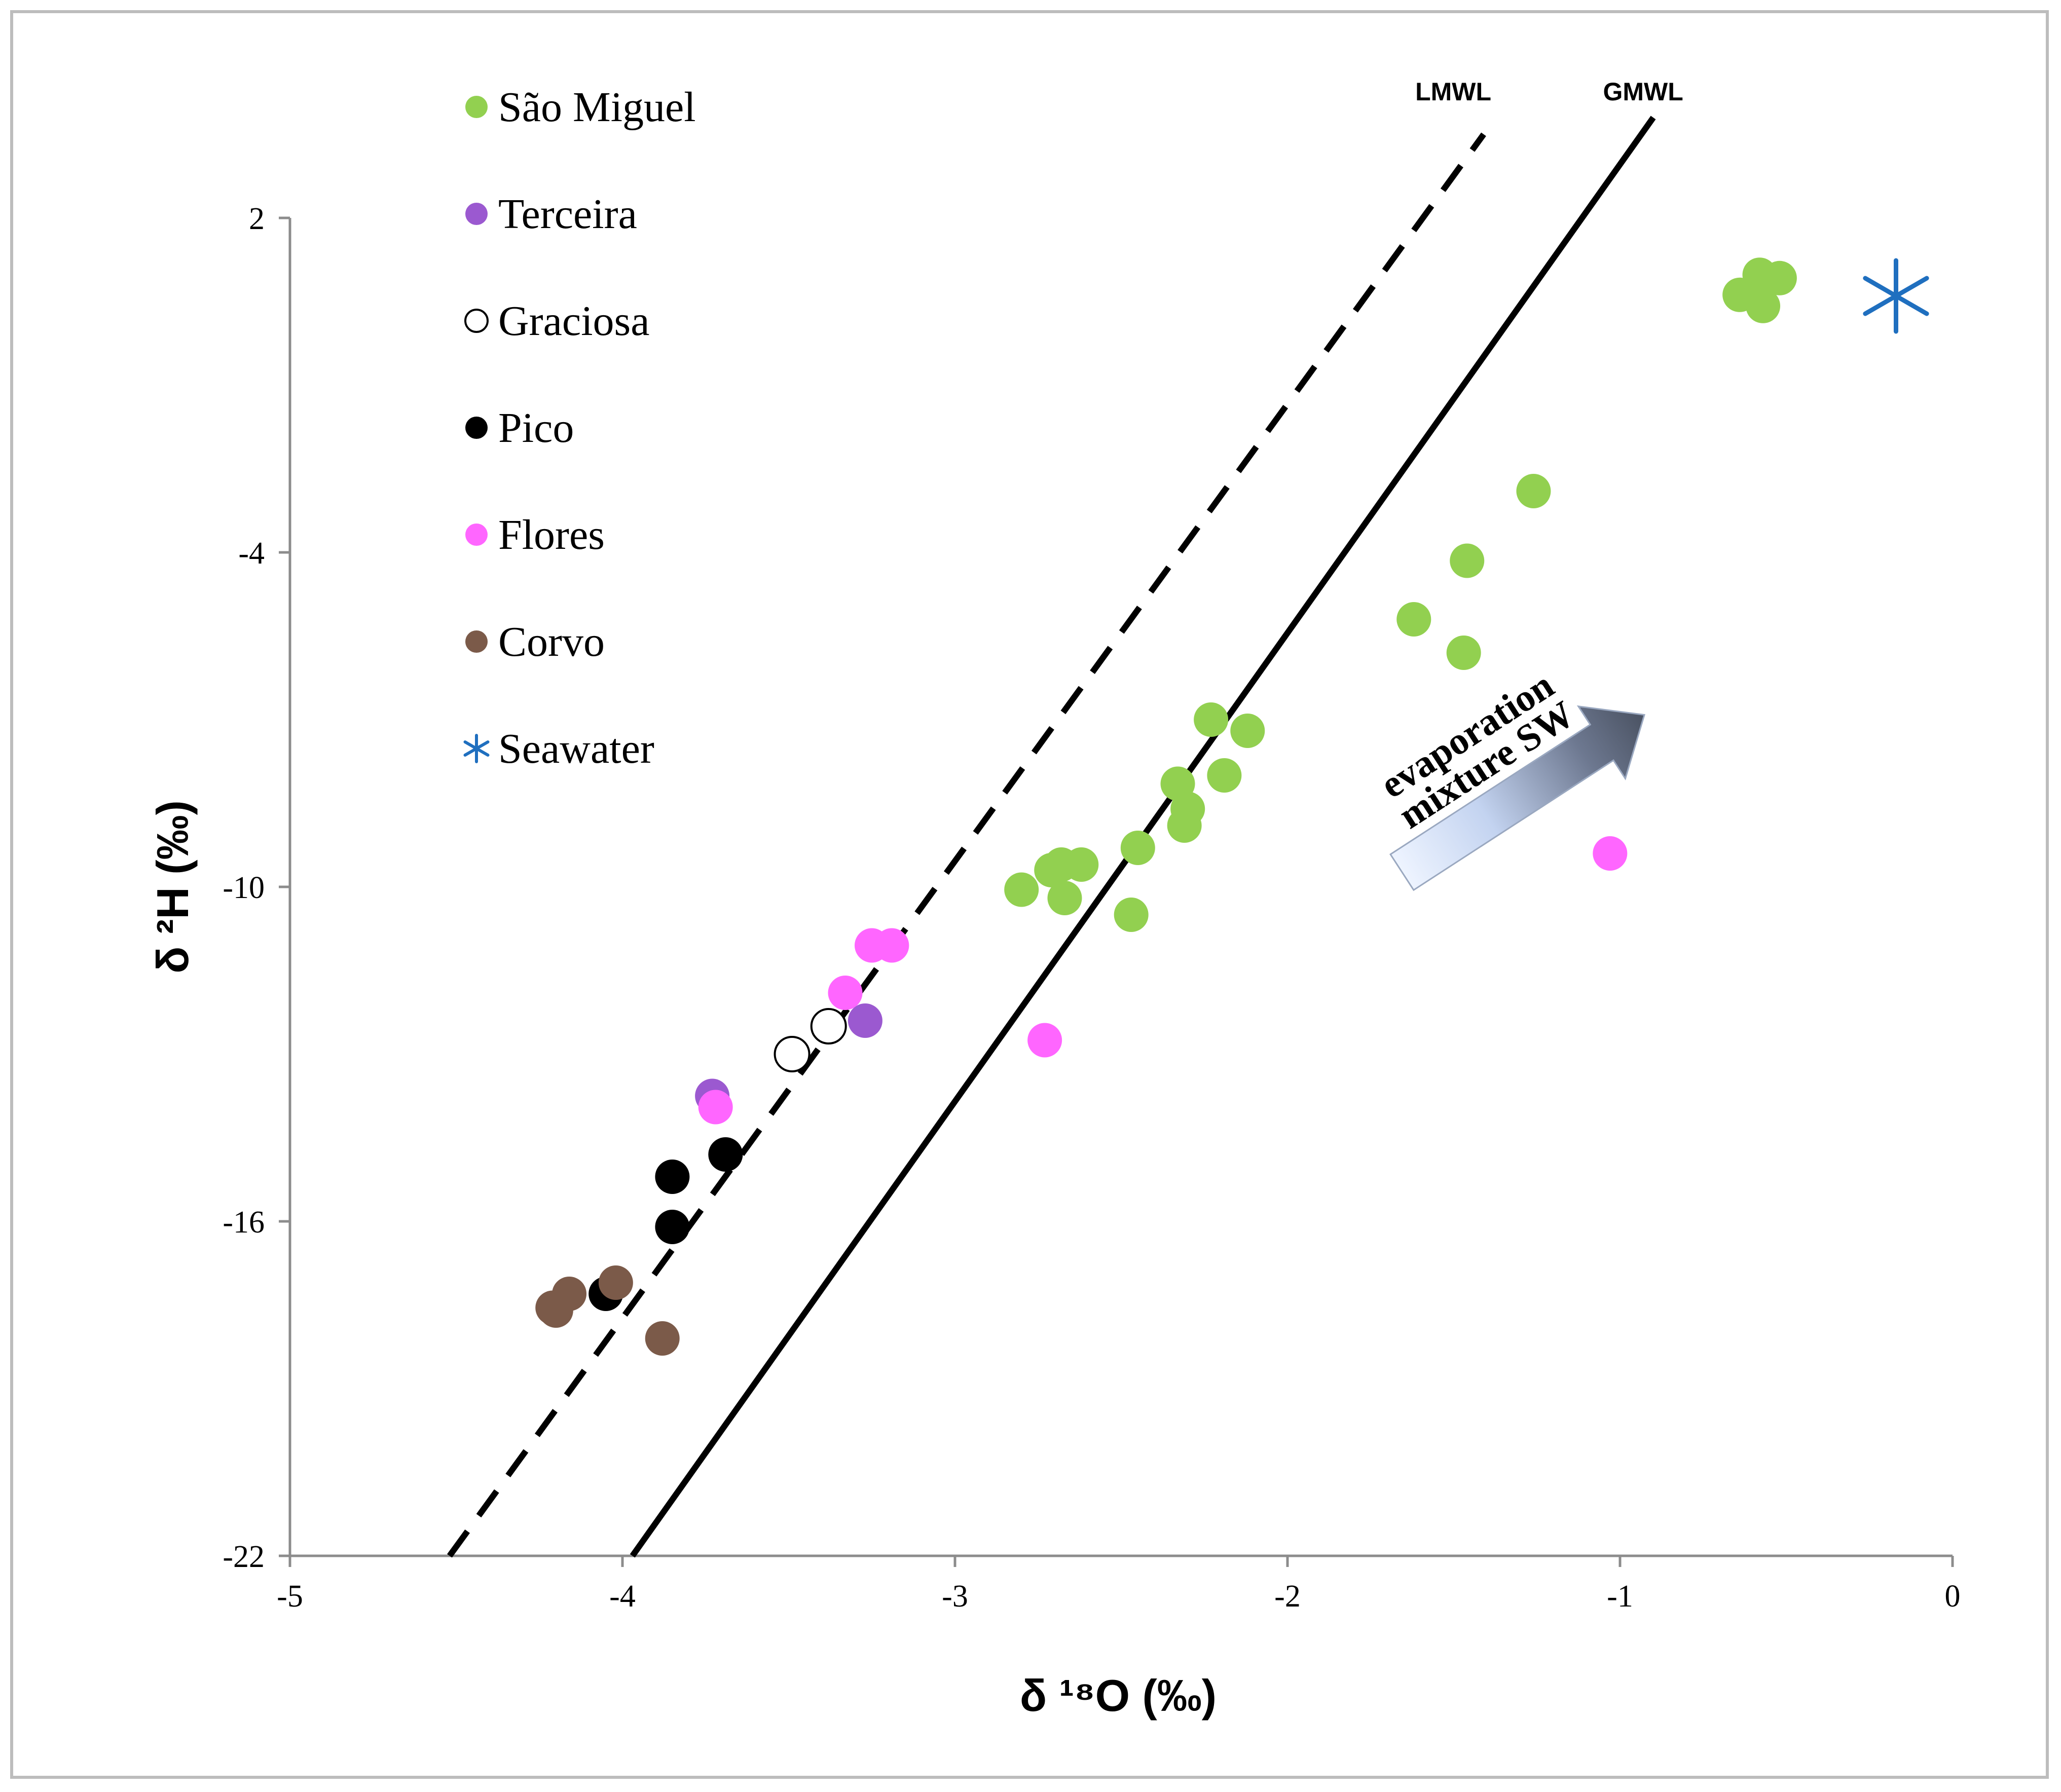 The image size is (2061, 1792). Describe the element at coordinates (1287, 1596) in the screenshot. I see `x-tick-label: -2` at that location.